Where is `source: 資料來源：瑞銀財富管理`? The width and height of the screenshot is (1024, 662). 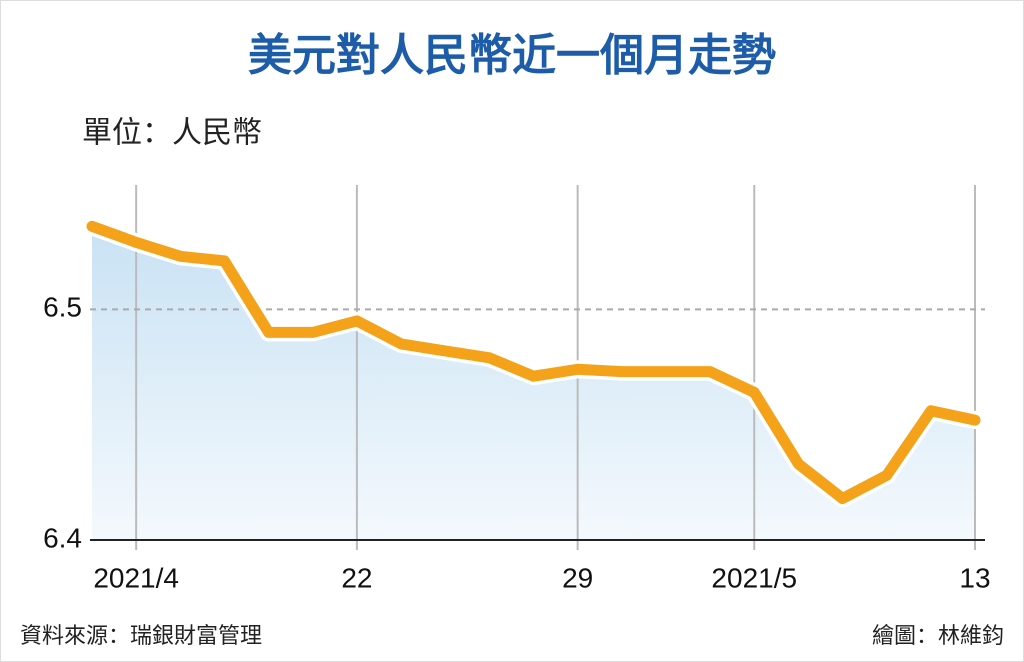 source: 資料來源：瑞銀財富管理 is located at coordinates (141, 636).